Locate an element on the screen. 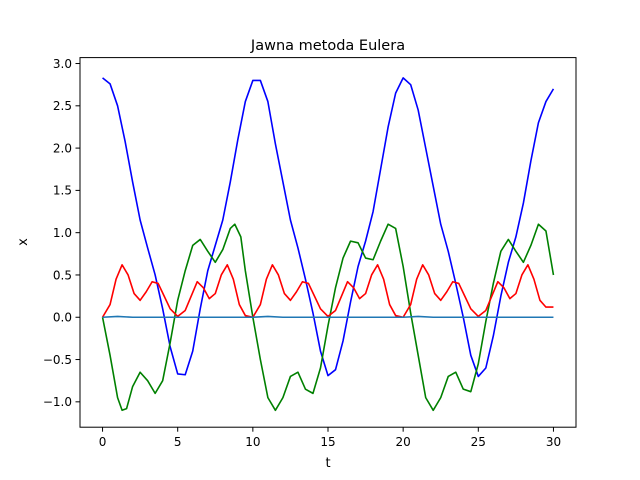  x-tick-label: 5 is located at coordinates (178, 442).